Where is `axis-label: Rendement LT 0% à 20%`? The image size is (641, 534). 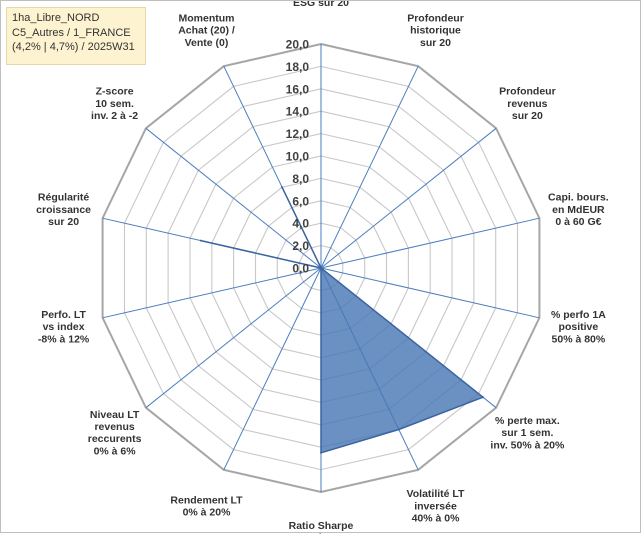 axis-label: Rendement LT 0% à 20% is located at coordinates (206, 506).